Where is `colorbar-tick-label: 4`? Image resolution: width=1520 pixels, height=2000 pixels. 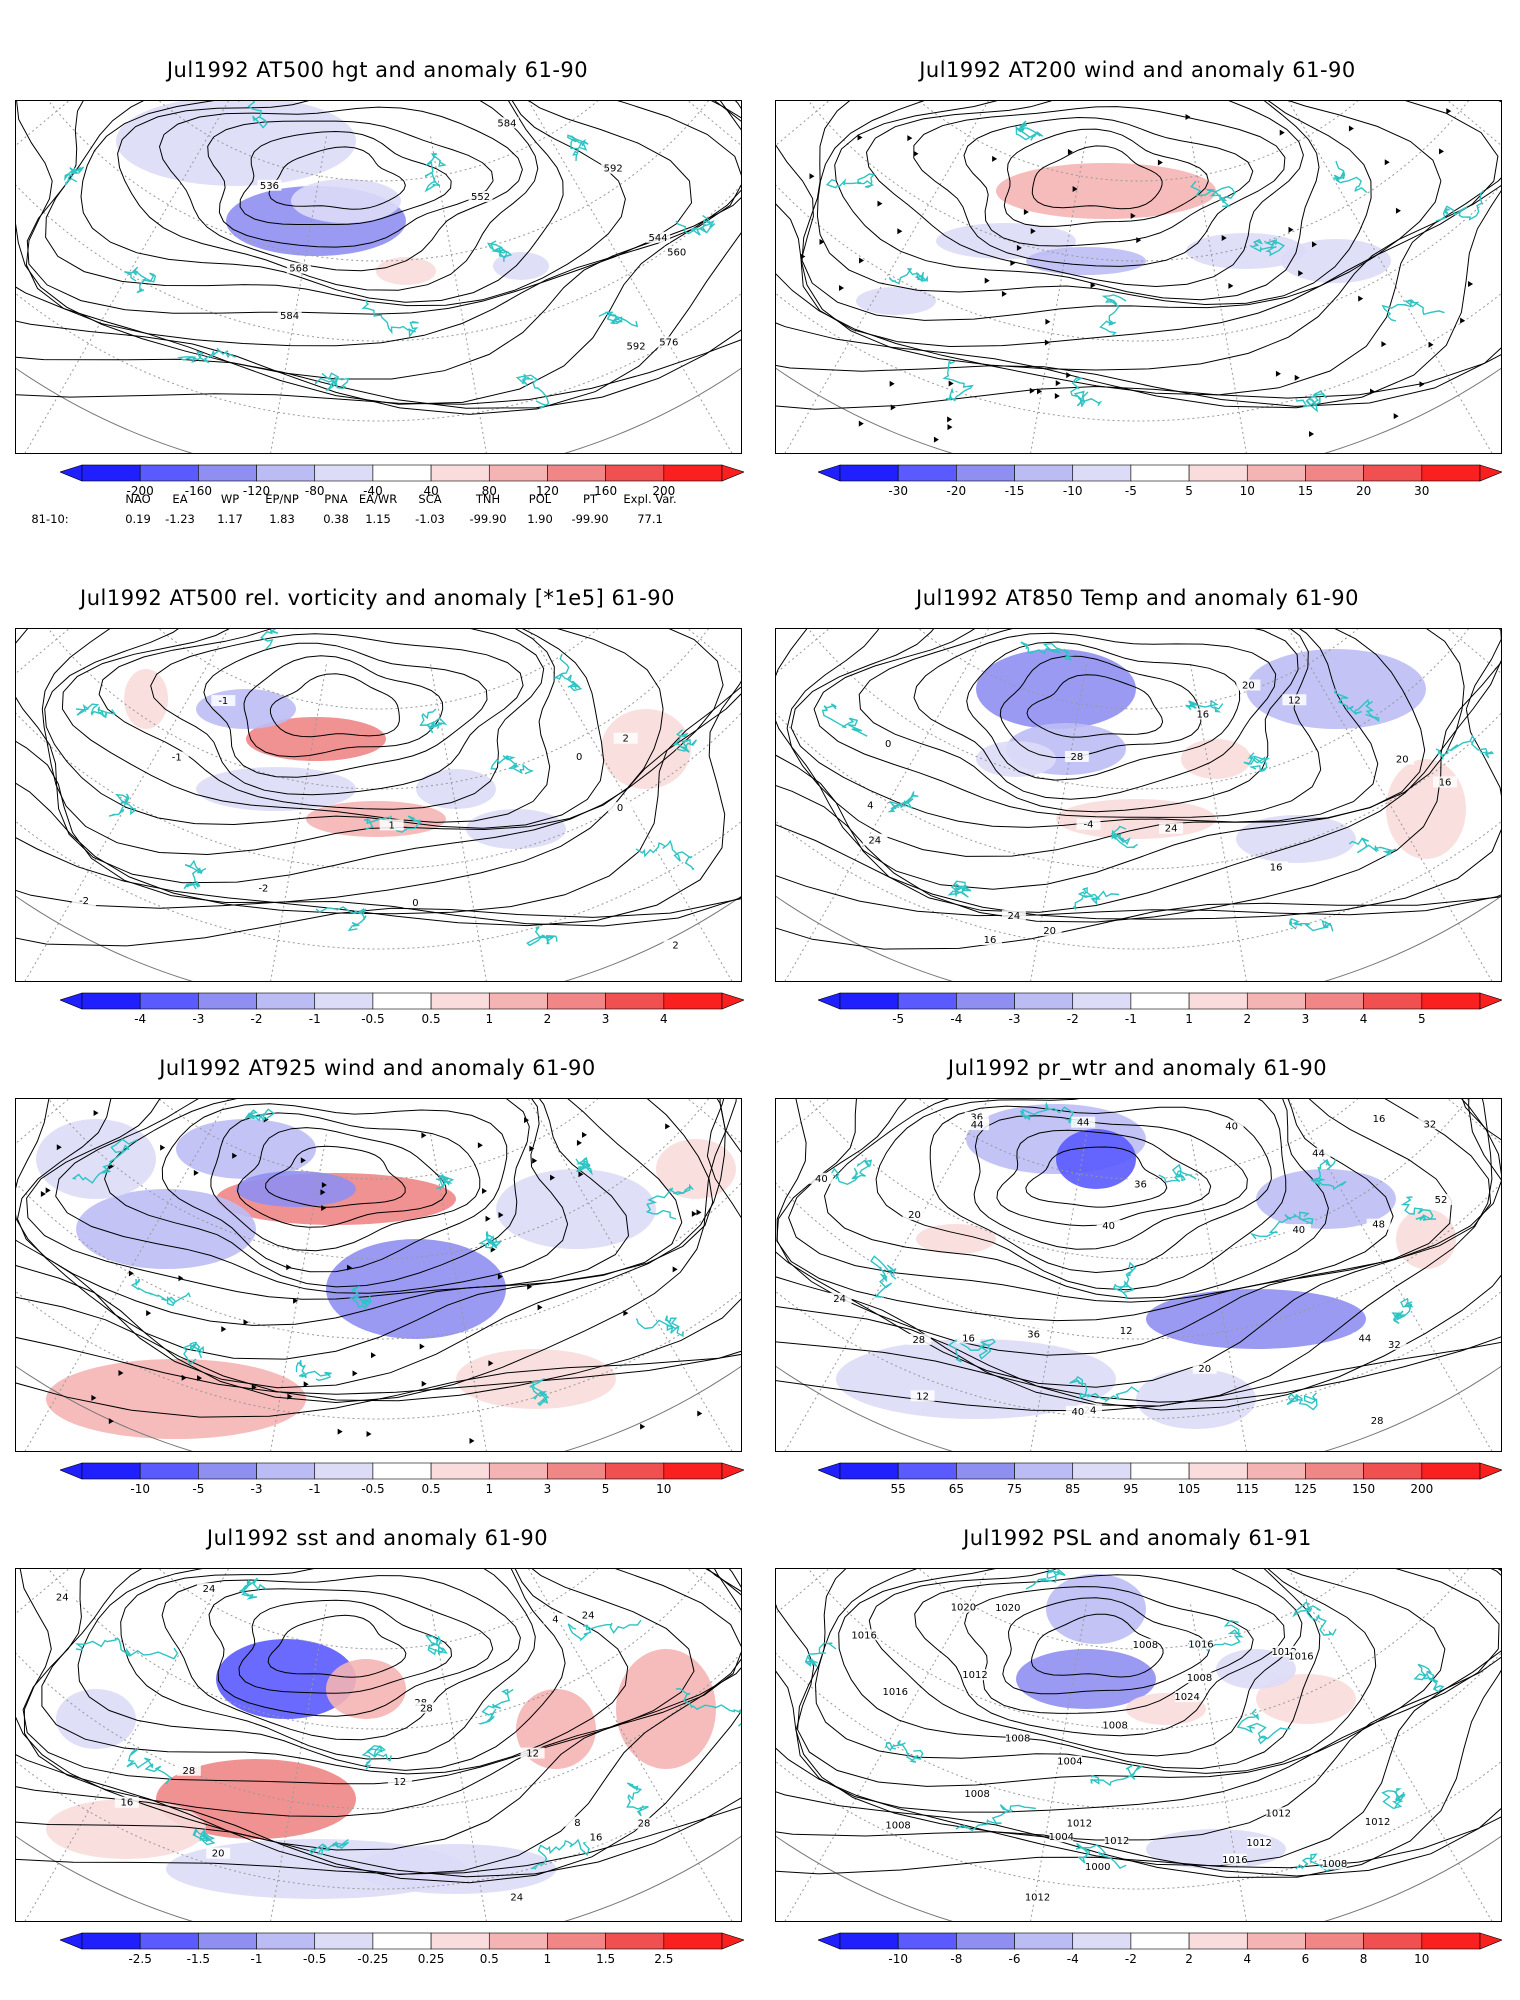 colorbar-tick-label: 4 is located at coordinates (663, 1019).